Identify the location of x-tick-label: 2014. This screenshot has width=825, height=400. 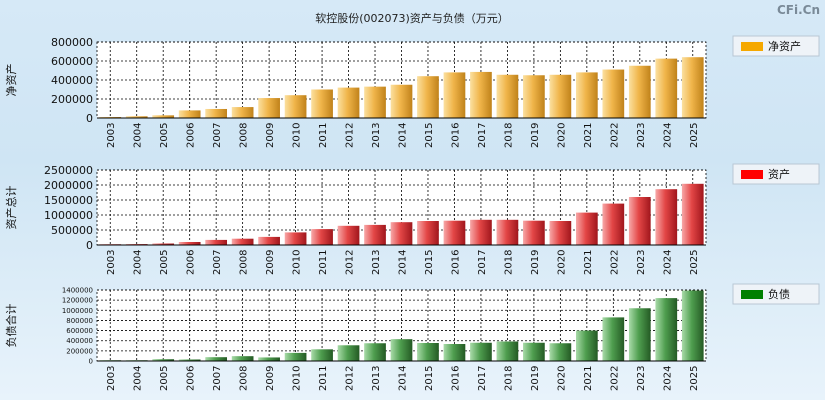
(403, 135).